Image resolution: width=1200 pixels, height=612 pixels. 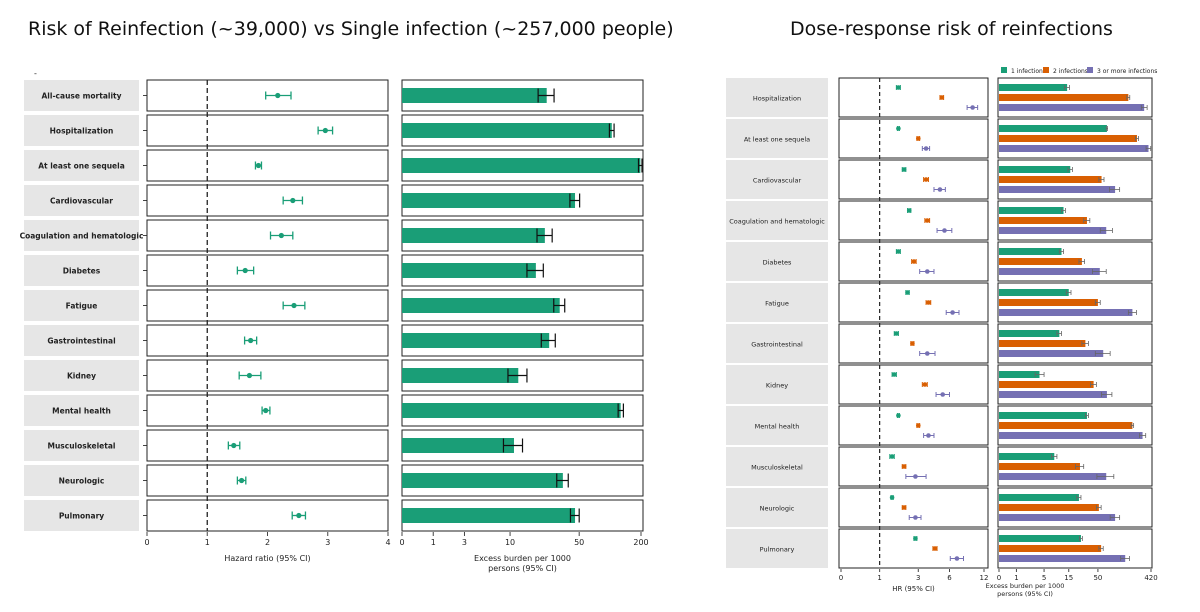 I want to click on category-label: Hospitalization, so click(x=82, y=131).